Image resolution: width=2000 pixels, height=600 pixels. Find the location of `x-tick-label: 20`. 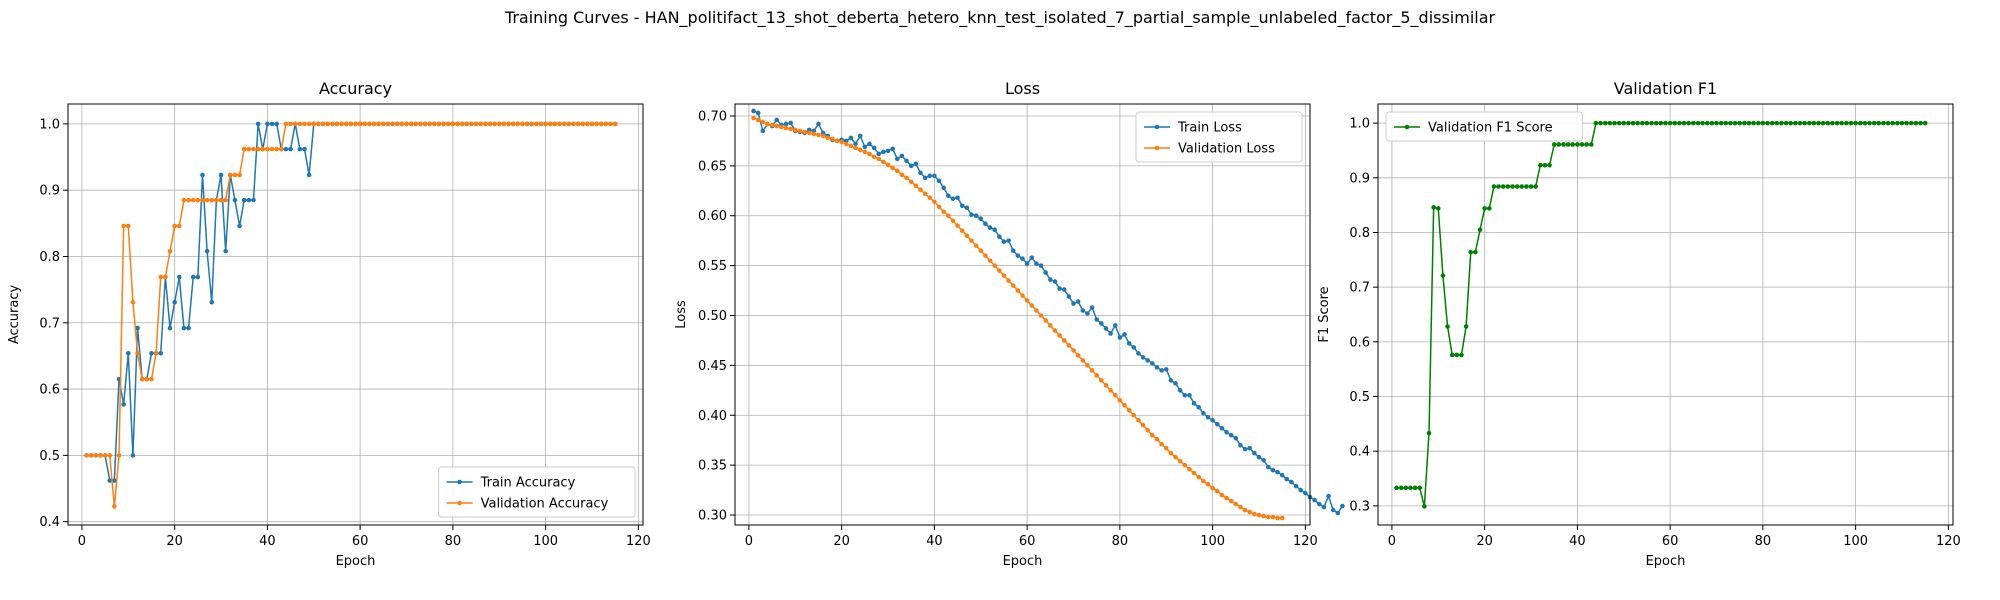

x-tick-label: 20 is located at coordinates (174, 541).